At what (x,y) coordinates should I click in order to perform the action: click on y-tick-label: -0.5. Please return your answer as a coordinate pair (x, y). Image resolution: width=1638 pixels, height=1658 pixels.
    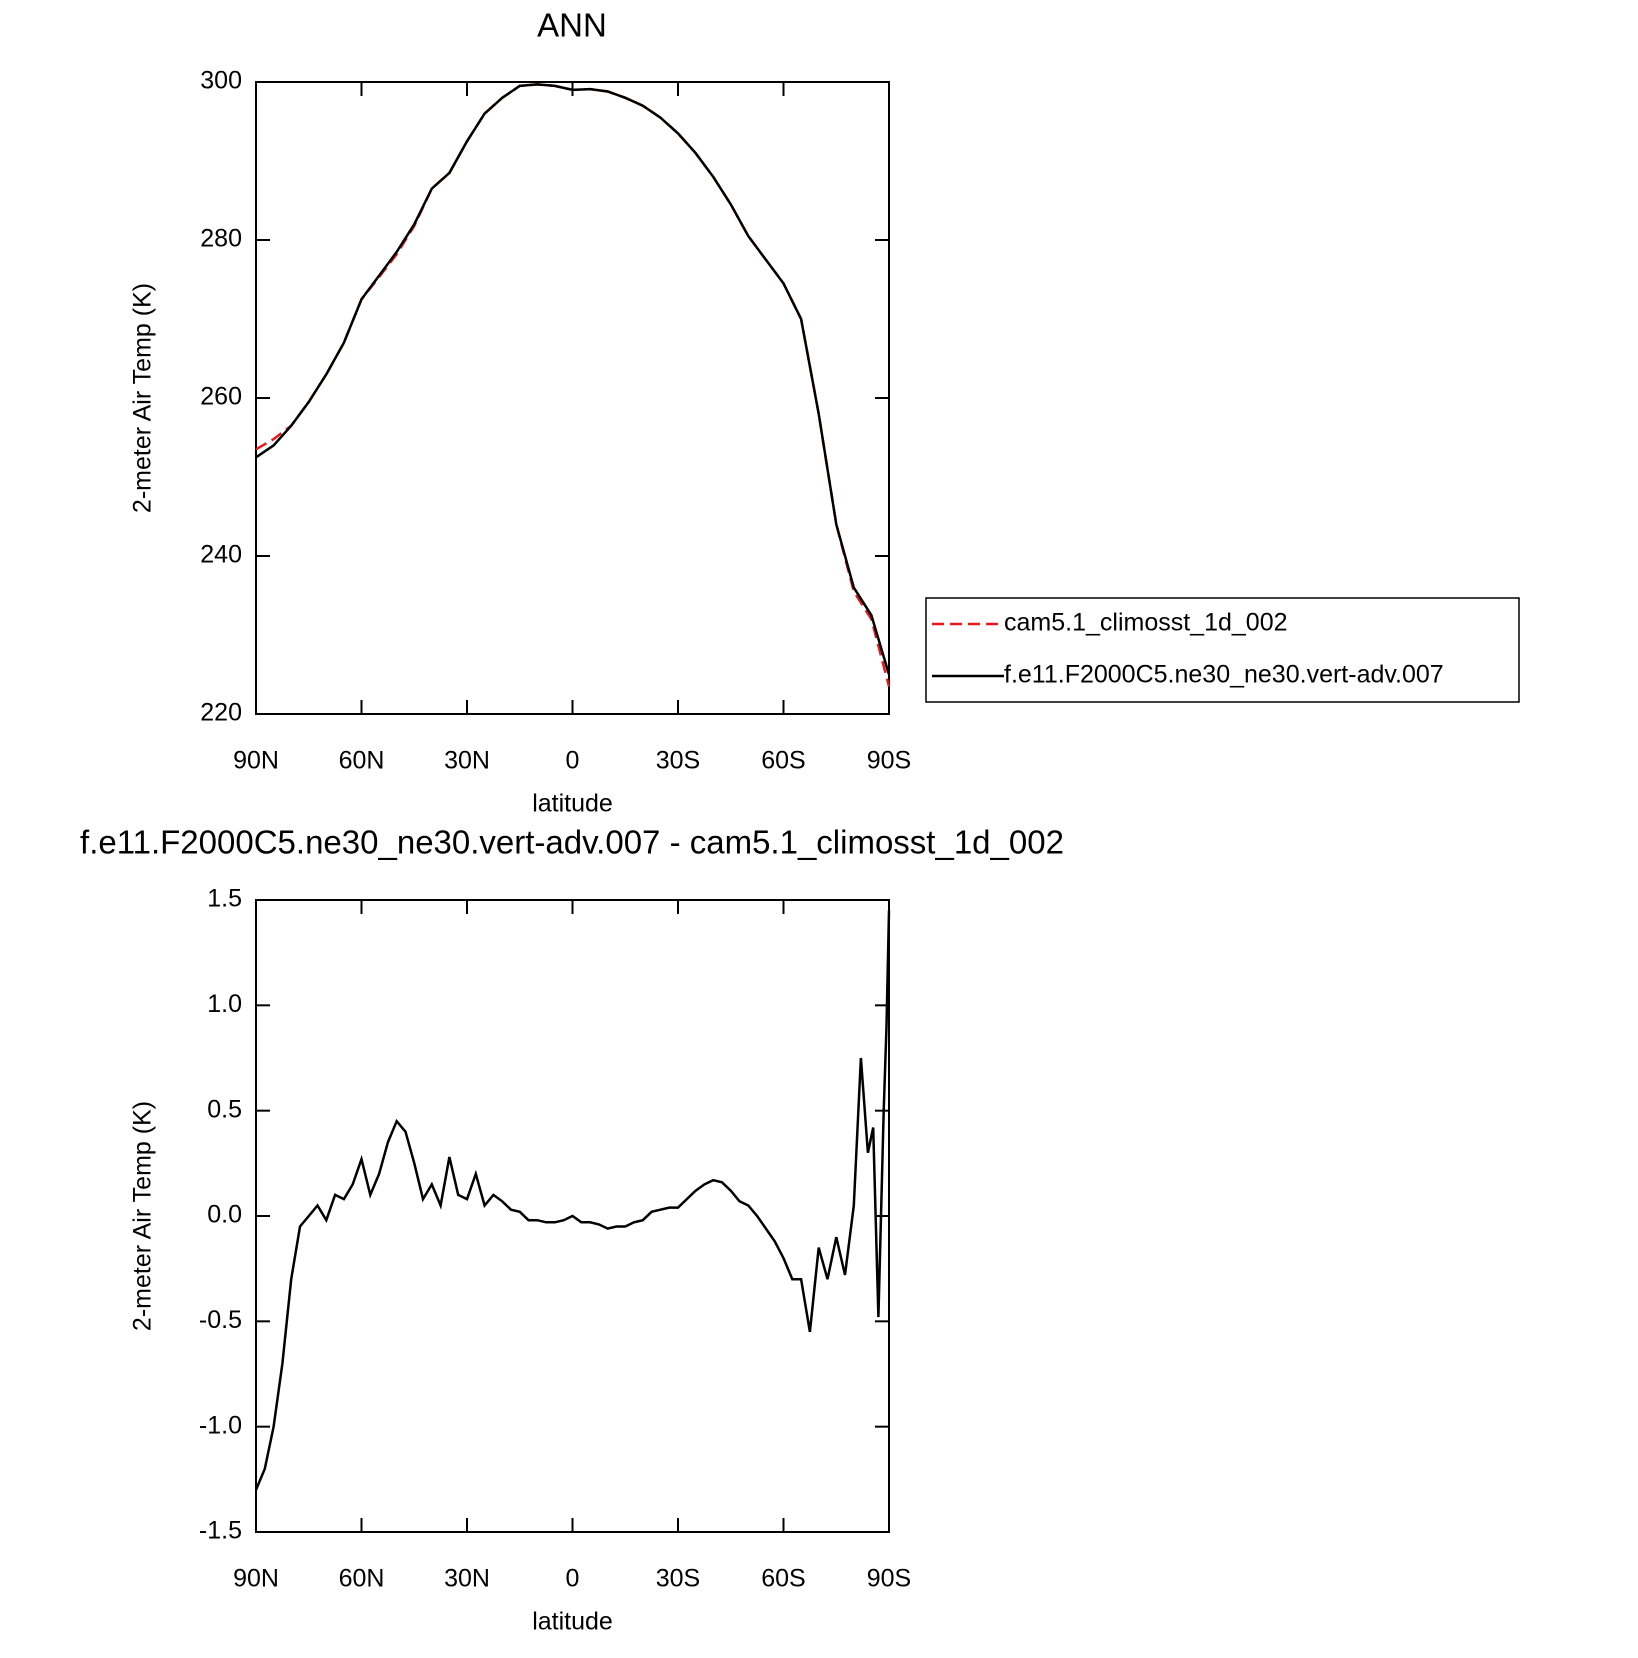
    Looking at the image, I should click on (220, 1320).